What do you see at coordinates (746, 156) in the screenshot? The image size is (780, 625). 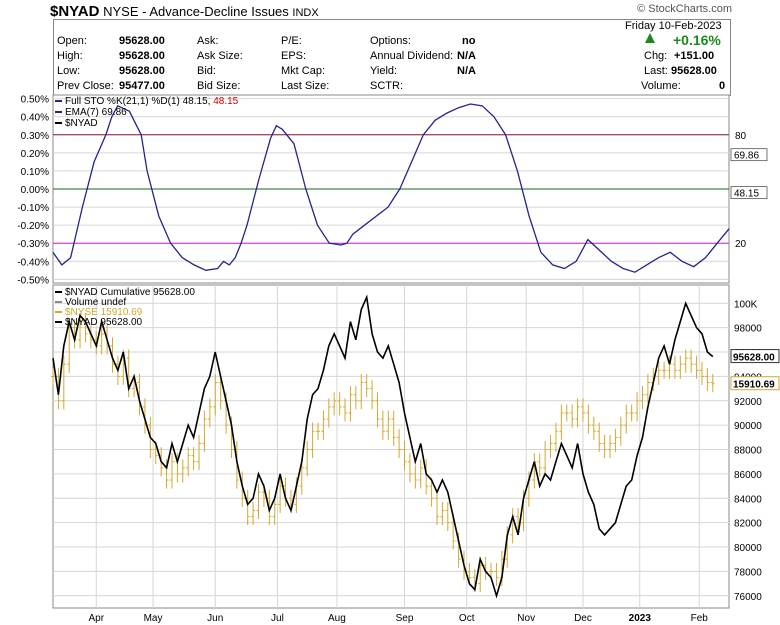 I see `last-value-label: 69.86` at bounding box center [746, 156].